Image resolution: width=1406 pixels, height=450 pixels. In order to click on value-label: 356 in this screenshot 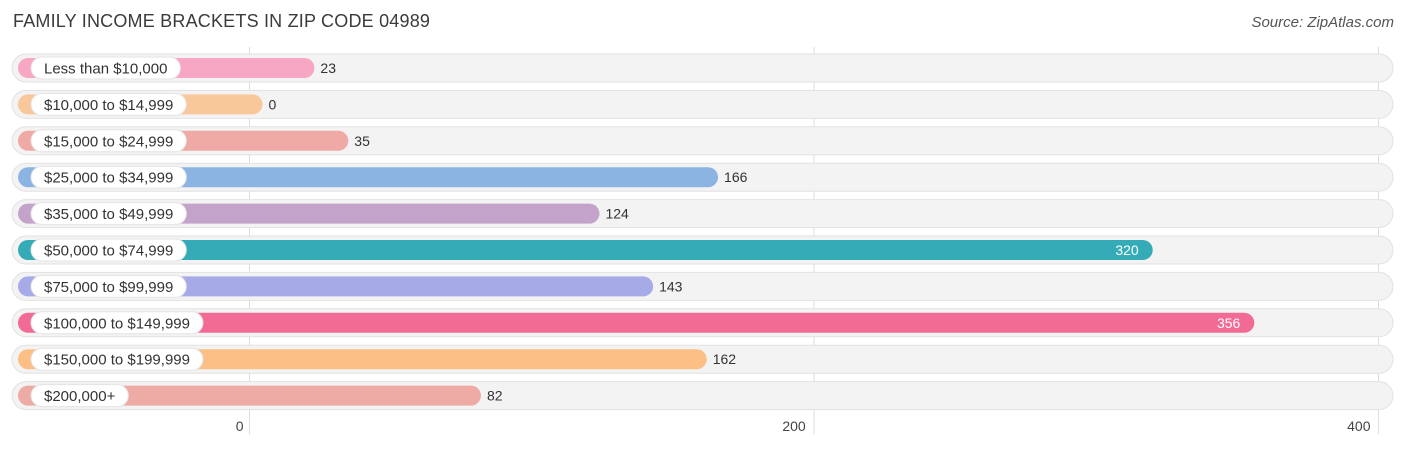, I will do `click(1229, 323)`.